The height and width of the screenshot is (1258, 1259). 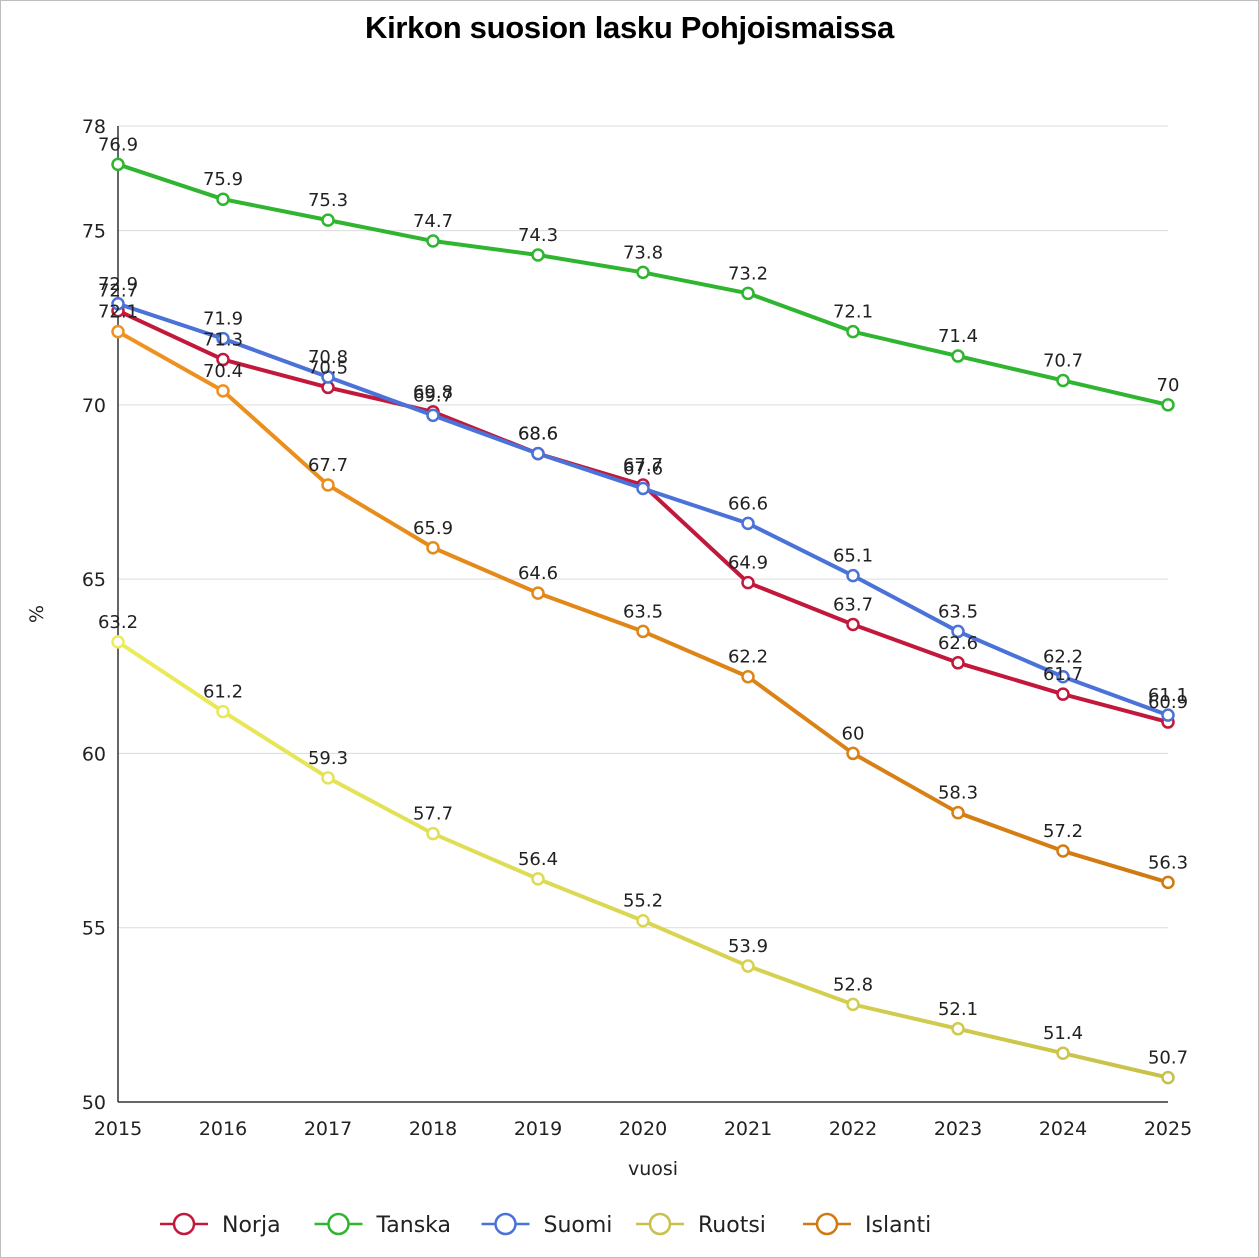 I want to click on data-label: 72.9, so click(x=118, y=284).